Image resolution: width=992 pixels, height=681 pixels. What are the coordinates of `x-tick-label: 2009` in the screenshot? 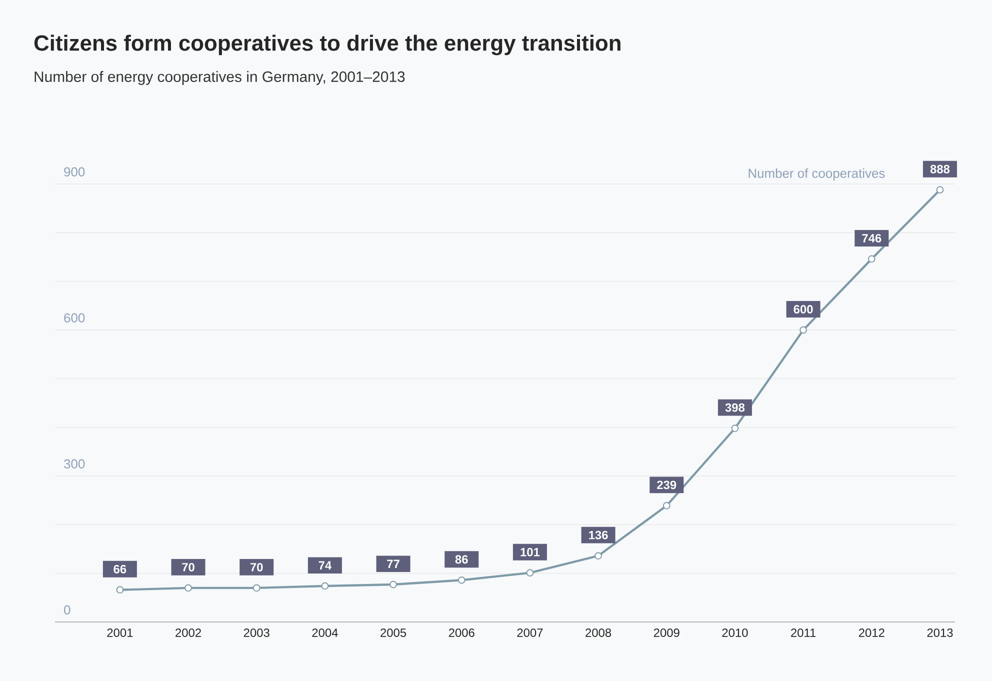 It's located at (667, 632).